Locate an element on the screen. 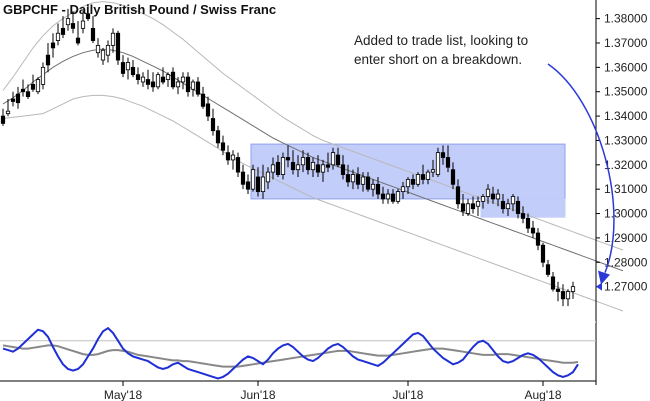 This screenshot has width=650, height=401. annotation-arrow is located at coordinates (581, 168).